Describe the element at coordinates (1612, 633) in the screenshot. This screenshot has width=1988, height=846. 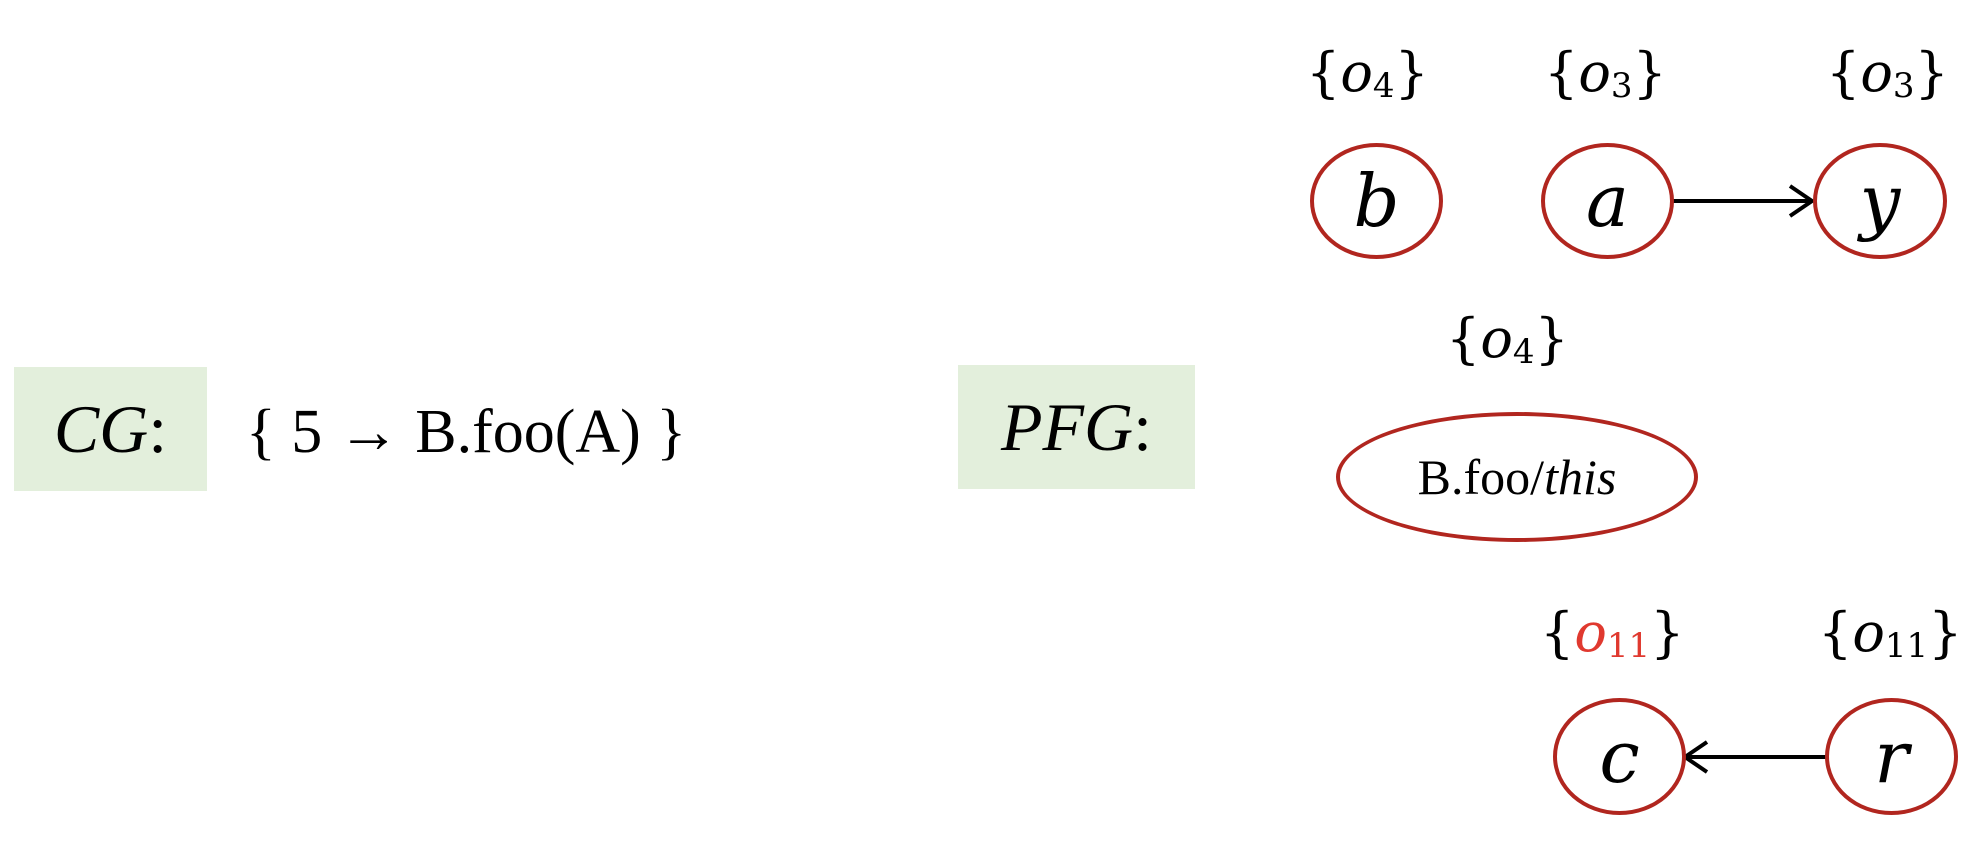
I see `pts-c: {o11}` at that location.